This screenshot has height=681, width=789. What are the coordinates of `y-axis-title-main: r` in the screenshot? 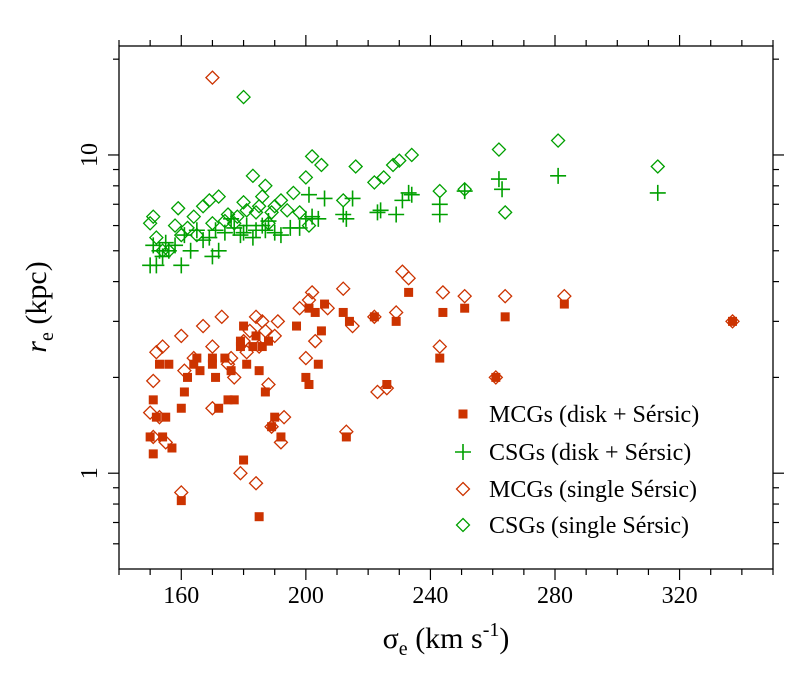 It's located at (36, 347).